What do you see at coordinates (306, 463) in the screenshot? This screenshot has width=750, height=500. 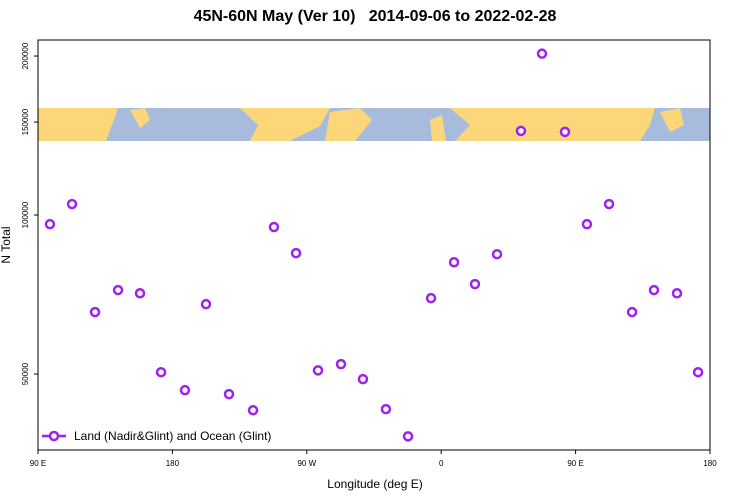 I see `x-tick-label: 90 W` at bounding box center [306, 463].